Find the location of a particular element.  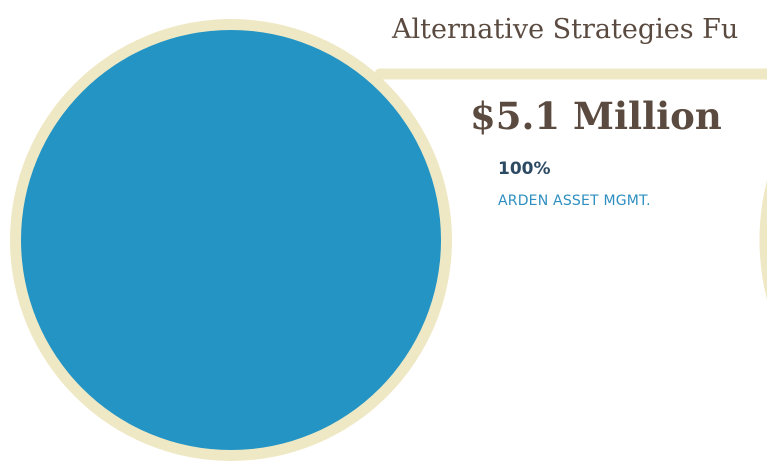

fund-title: Alternative Strategies Fu is located at coordinates (565, 29).